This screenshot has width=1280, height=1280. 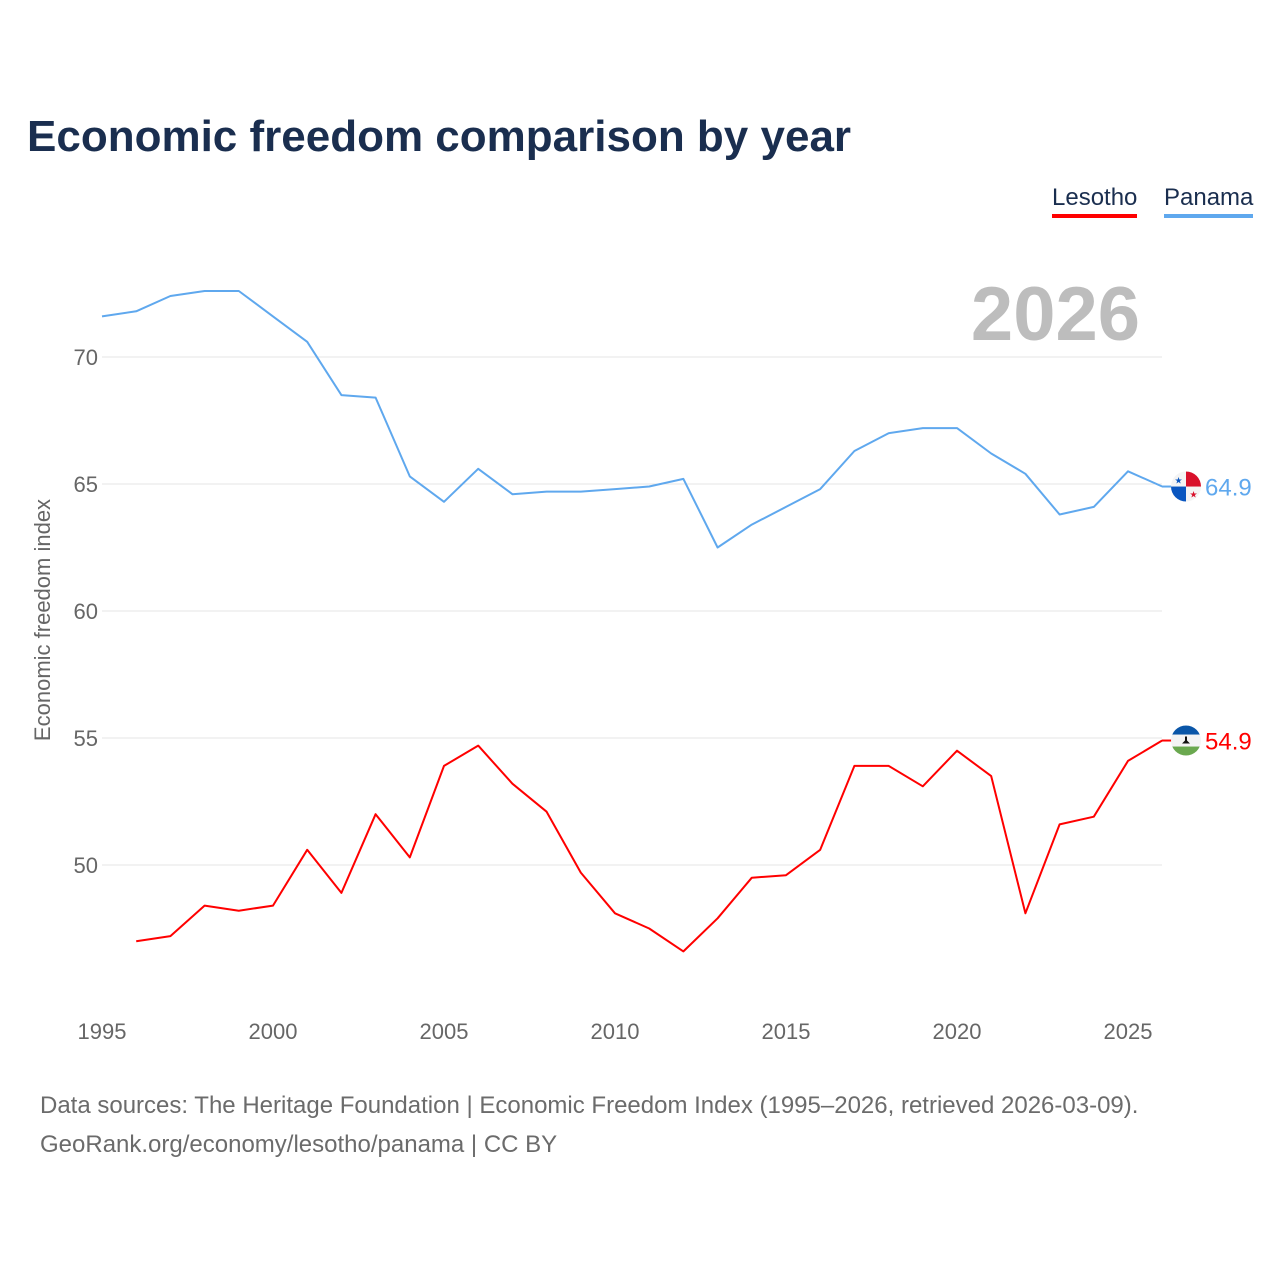 I want to click on y-tick-label: 55, so click(x=86, y=738).